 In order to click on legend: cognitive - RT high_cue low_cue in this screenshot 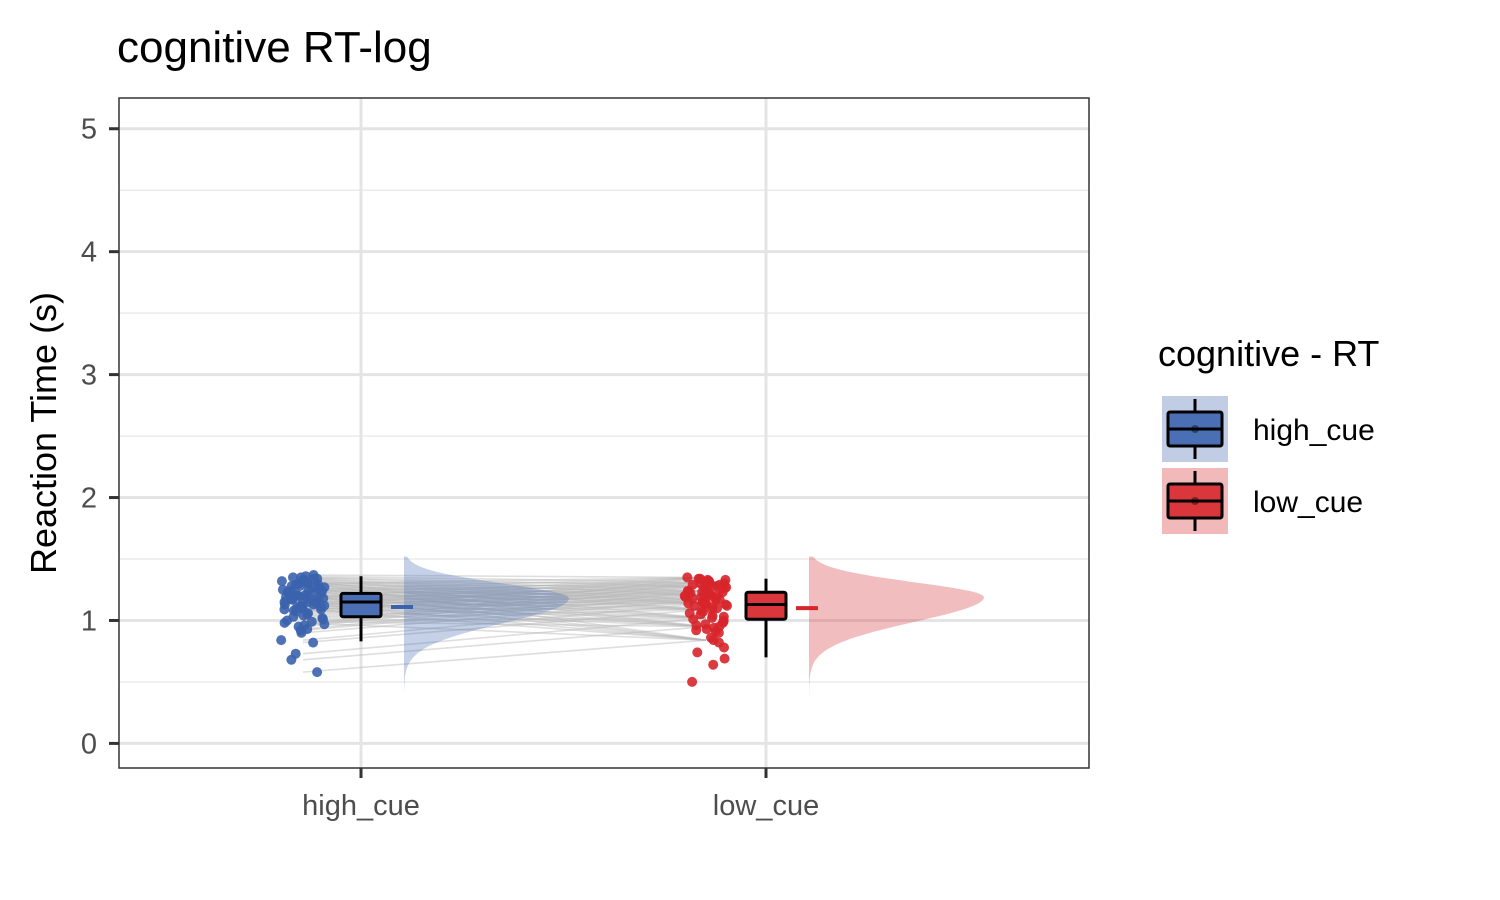, I will do `click(1268, 433)`.